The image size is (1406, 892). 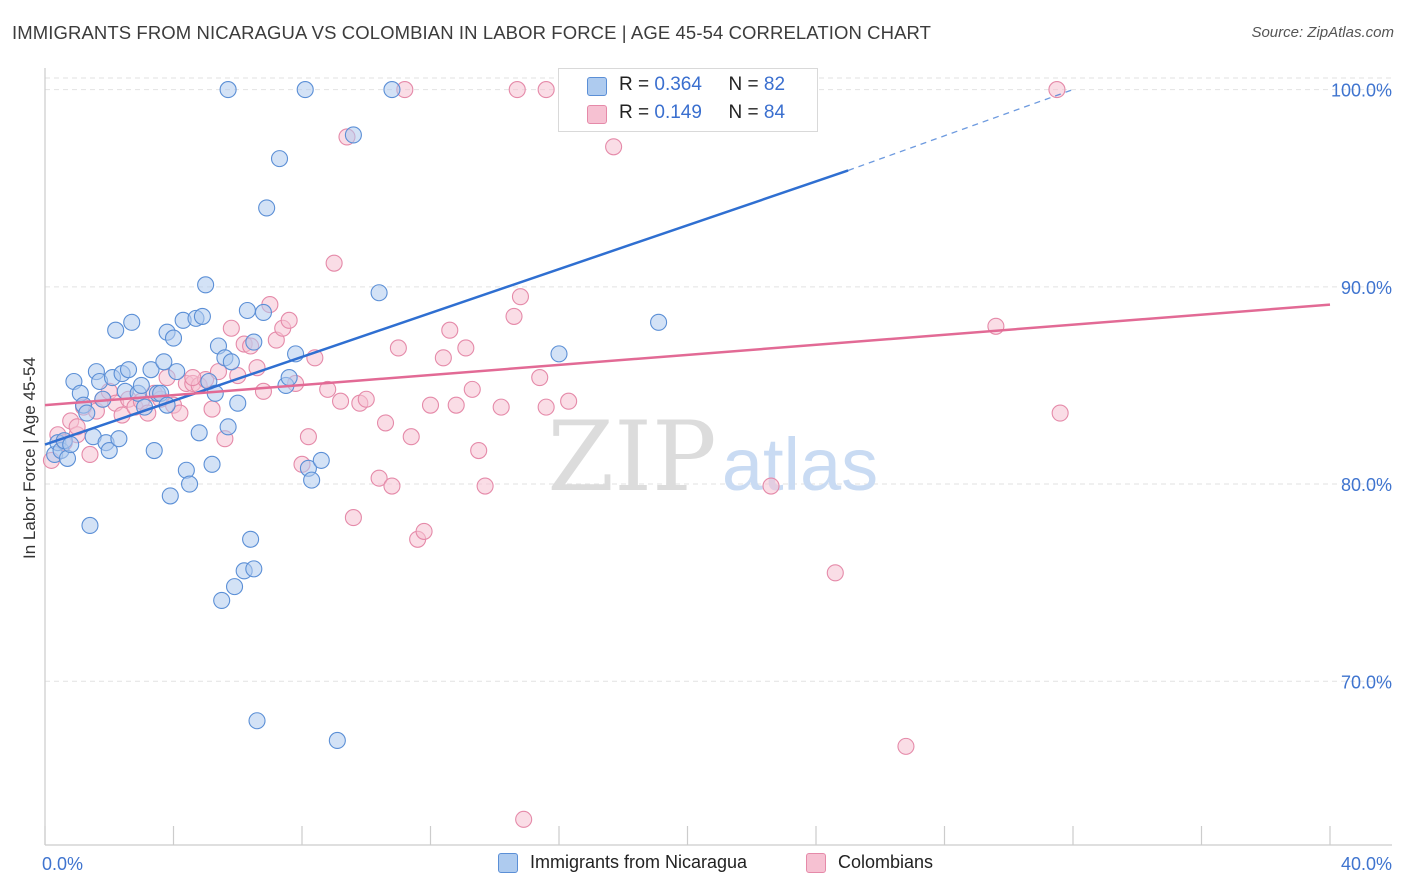 I want to click on watermark-zip: ZIP, so click(x=631, y=457).